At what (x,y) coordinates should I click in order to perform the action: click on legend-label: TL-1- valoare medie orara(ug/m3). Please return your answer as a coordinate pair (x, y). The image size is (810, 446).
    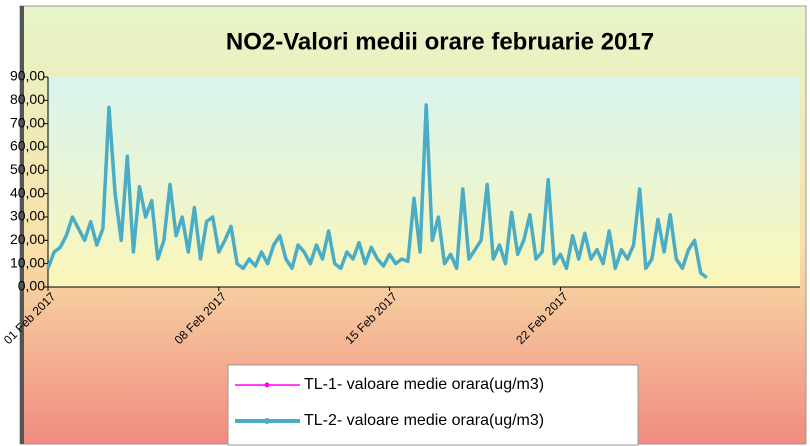
    Looking at the image, I should click on (424, 384).